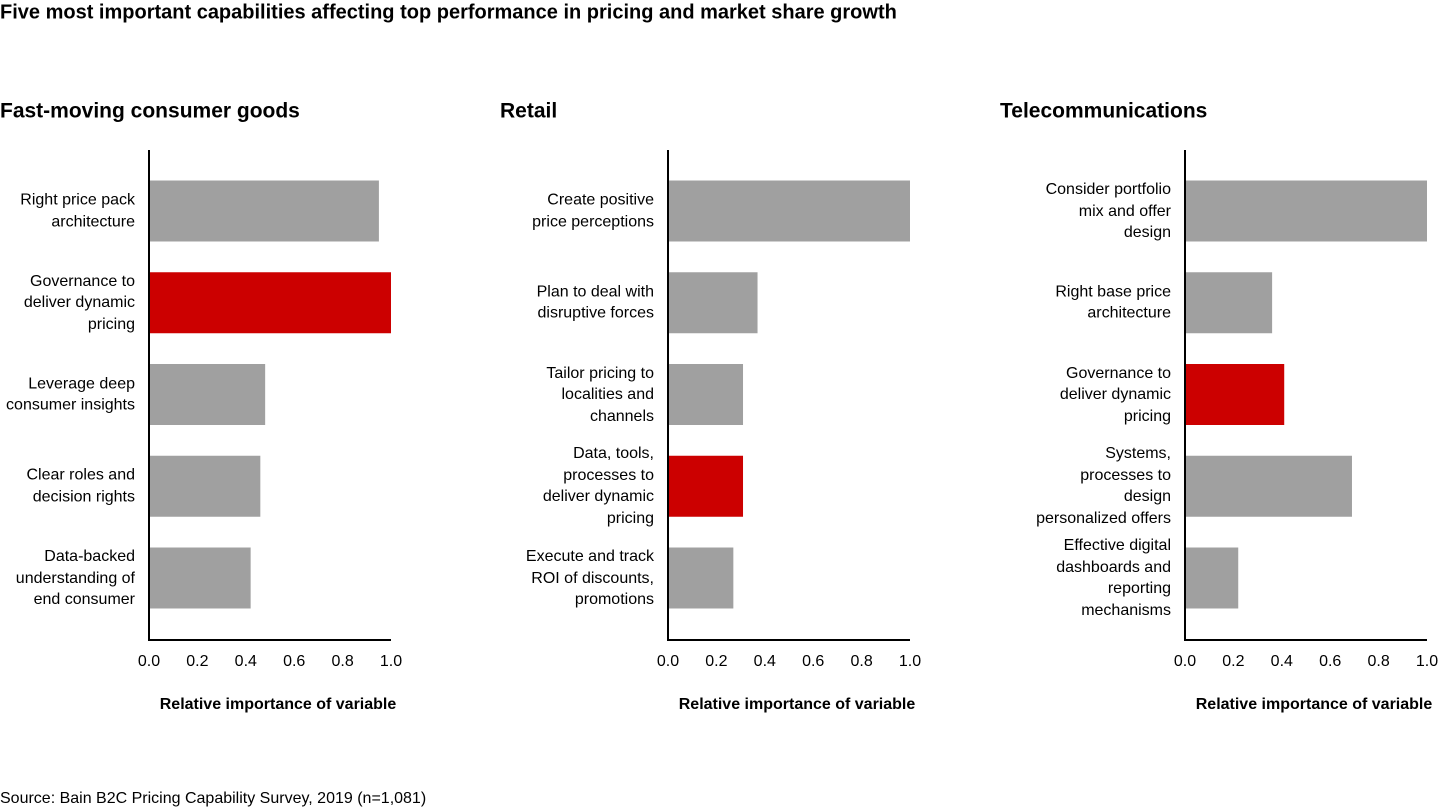 The height and width of the screenshot is (810, 1440). I want to click on category-label: Plan to deal with disruptive forces, so click(595, 302).